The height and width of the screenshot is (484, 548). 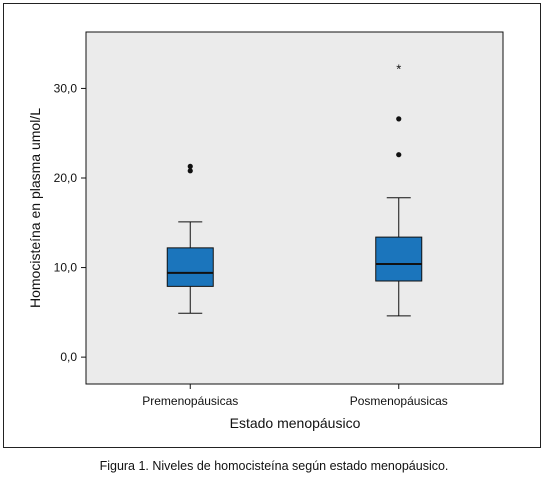 I want to click on extreme-point: *, so click(x=398, y=69).